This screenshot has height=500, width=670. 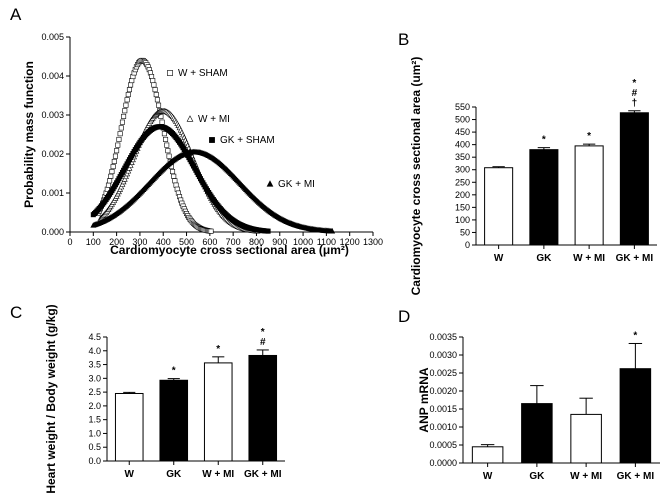 I want to click on y-tick-label: 250, so click(x=462, y=182).